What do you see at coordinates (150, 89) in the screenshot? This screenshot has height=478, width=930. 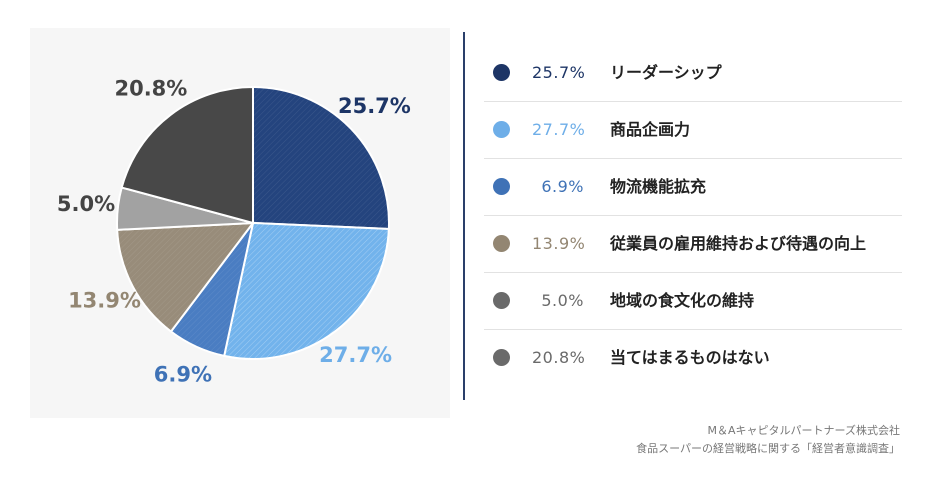 I see `pie-label-none: 20.8%` at bounding box center [150, 89].